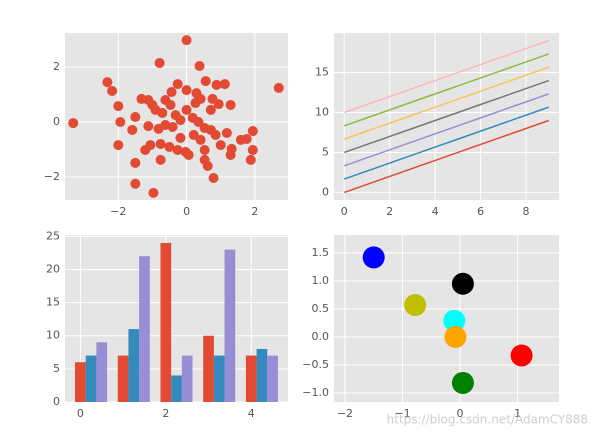  I want to click on y-tick-label: 25, so click(53, 235).